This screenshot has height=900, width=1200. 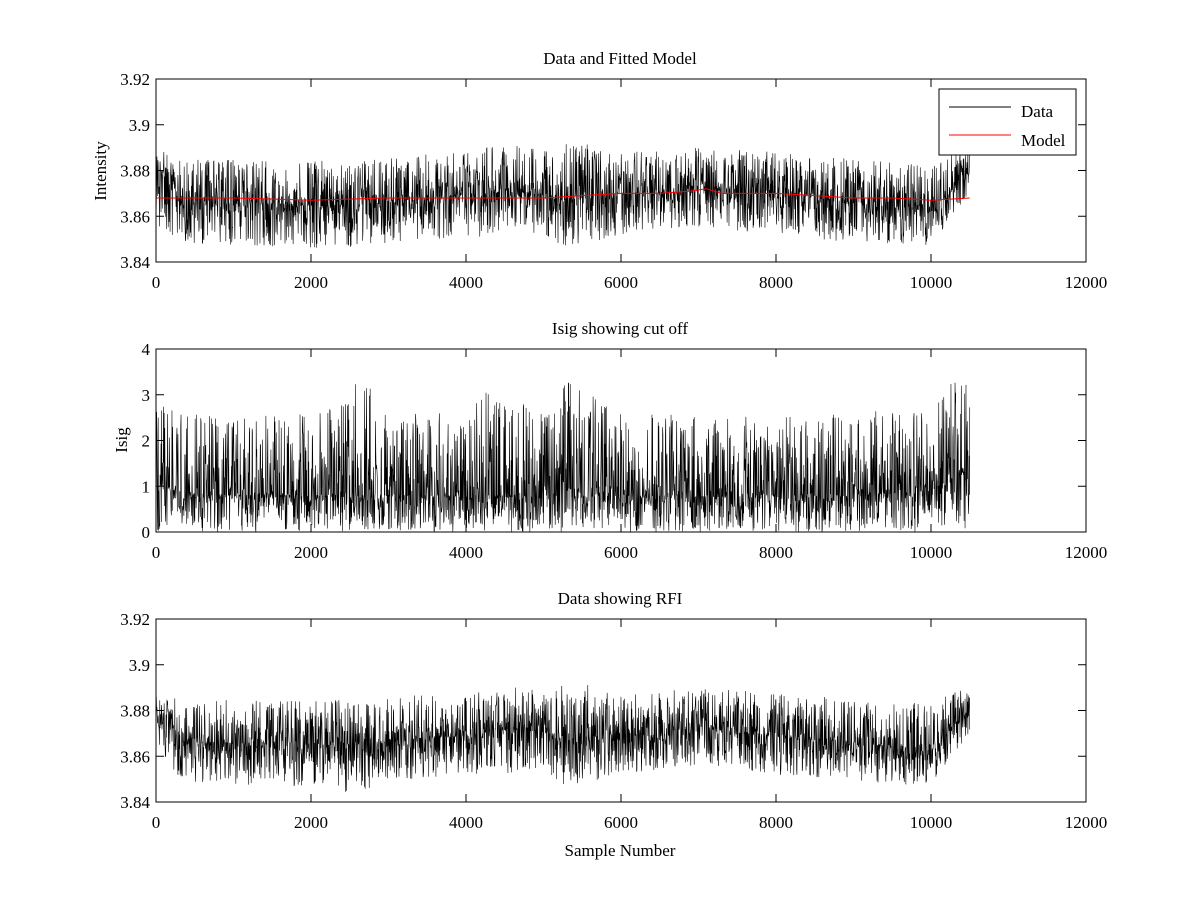 What do you see at coordinates (146, 532) in the screenshot?
I see `y-tick-label: 0` at bounding box center [146, 532].